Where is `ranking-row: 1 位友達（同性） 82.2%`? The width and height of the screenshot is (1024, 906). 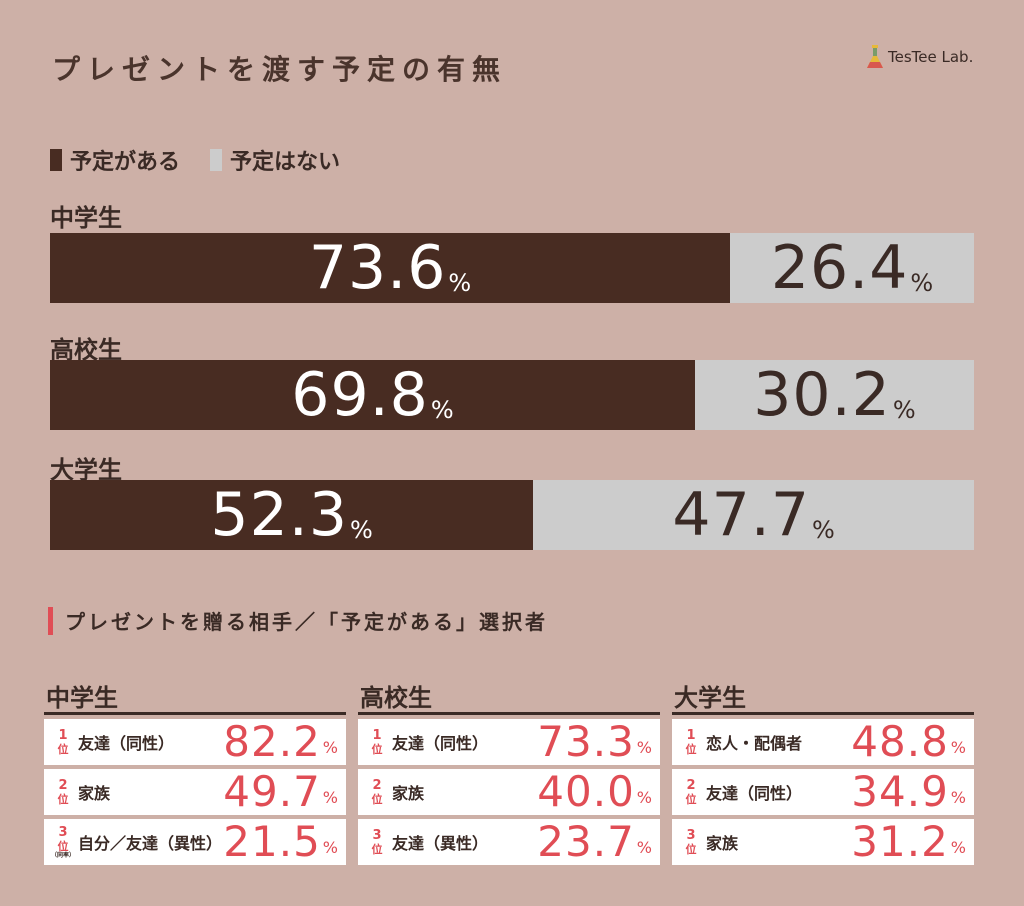 ranking-row: 1 位友達（同性） 82.2% is located at coordinates (195, 742).